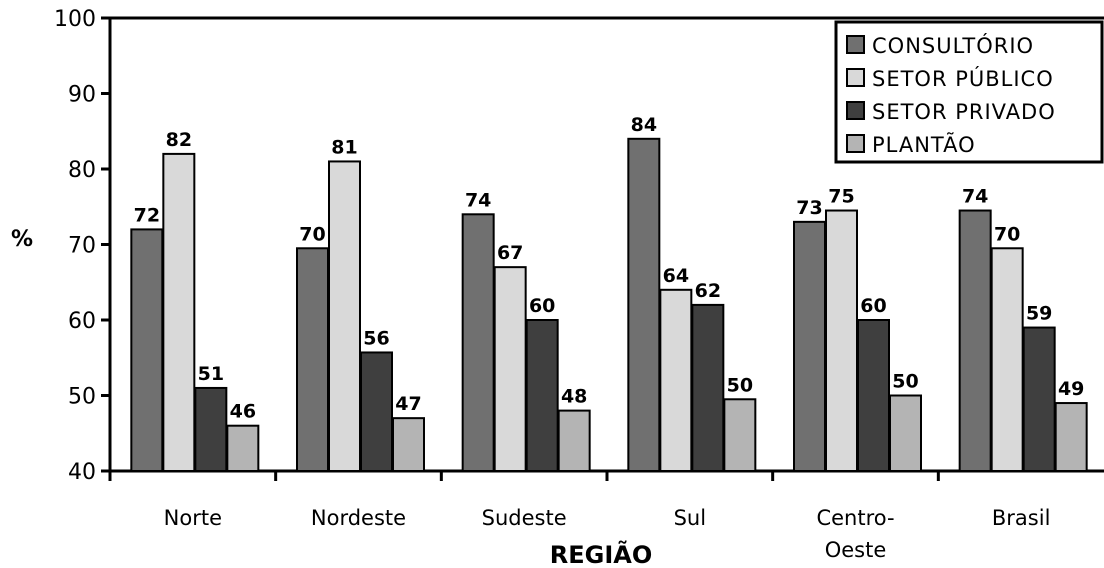  What do you see at coordinates (855, 518) in the screenshot?
I see `x-tick-label: Centro-` at bounding box center [855, 518].